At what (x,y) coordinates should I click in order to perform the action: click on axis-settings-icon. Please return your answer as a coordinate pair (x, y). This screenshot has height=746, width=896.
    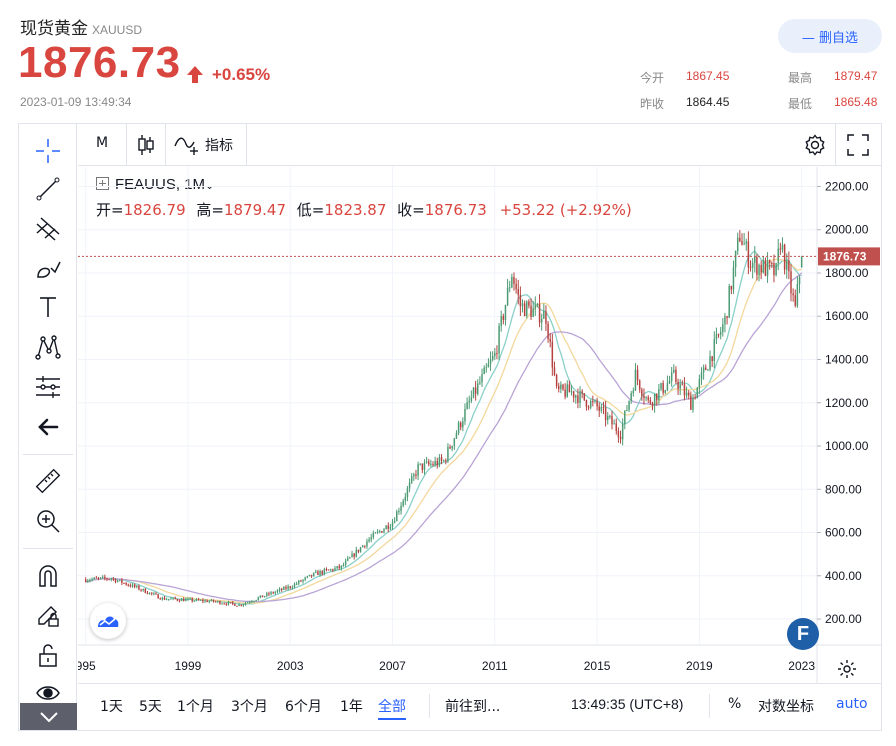
    Looking at the image, I should click on (847, 669).